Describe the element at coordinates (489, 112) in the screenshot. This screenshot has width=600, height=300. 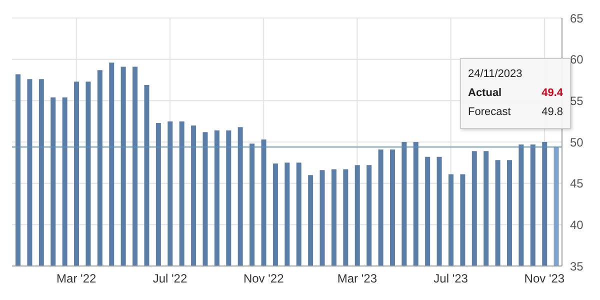
I see `annotation: Forecast` at that location.